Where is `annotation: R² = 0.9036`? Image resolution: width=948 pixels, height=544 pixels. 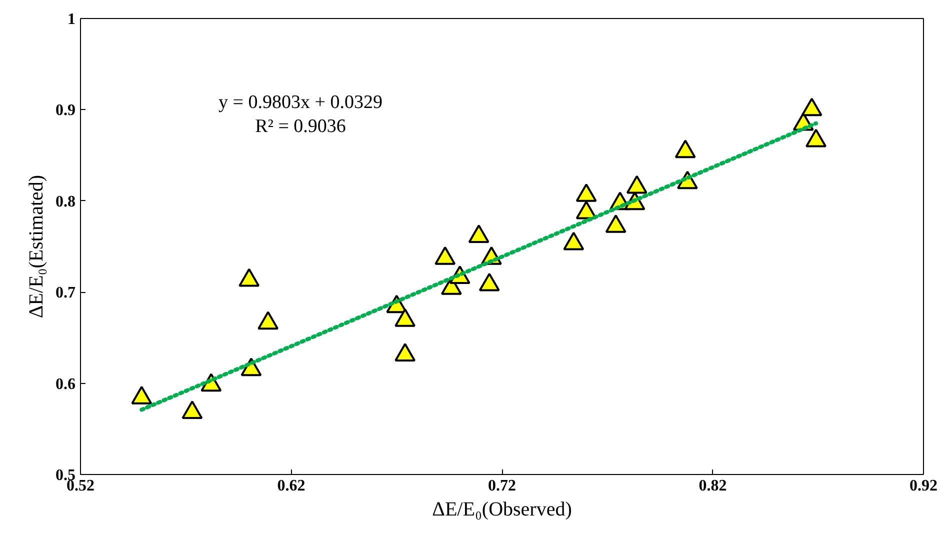 annotation: R² = 0.9036 is located at coordinates (300, 126).